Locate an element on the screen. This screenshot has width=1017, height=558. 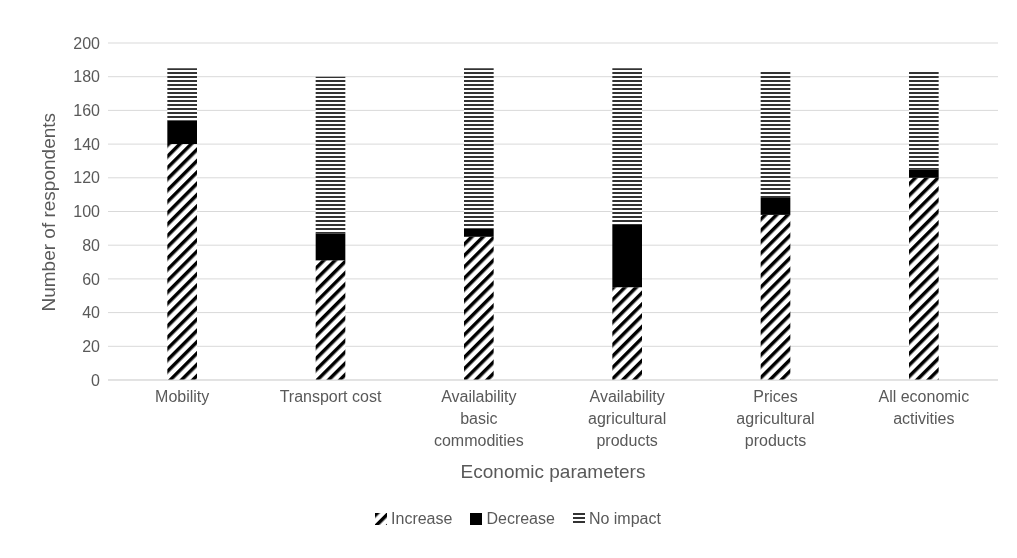
y-tick-label: 160 is located at coordinates (87, 111).